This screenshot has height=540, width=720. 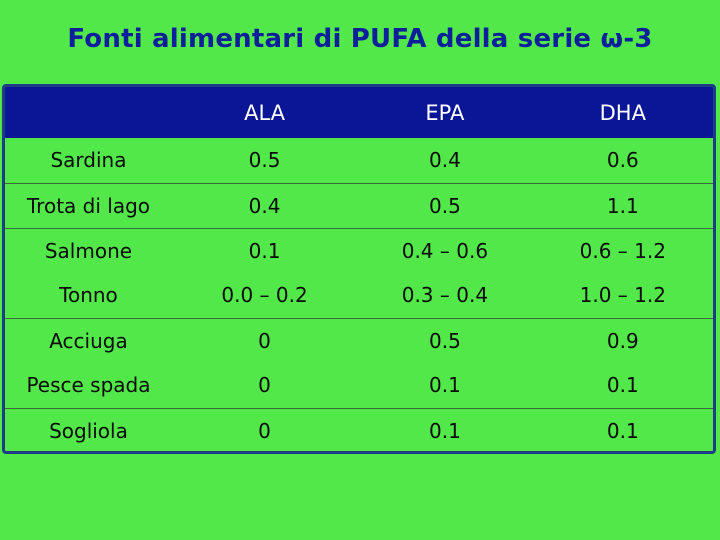 I want to click on ala-cell: 0.4, so click(x=264, y=206).